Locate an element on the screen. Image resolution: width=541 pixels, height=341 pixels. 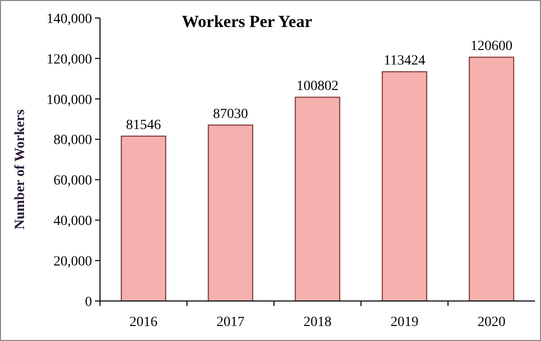
y-tick-label: 20,000 is located at coordinates (73, 262).